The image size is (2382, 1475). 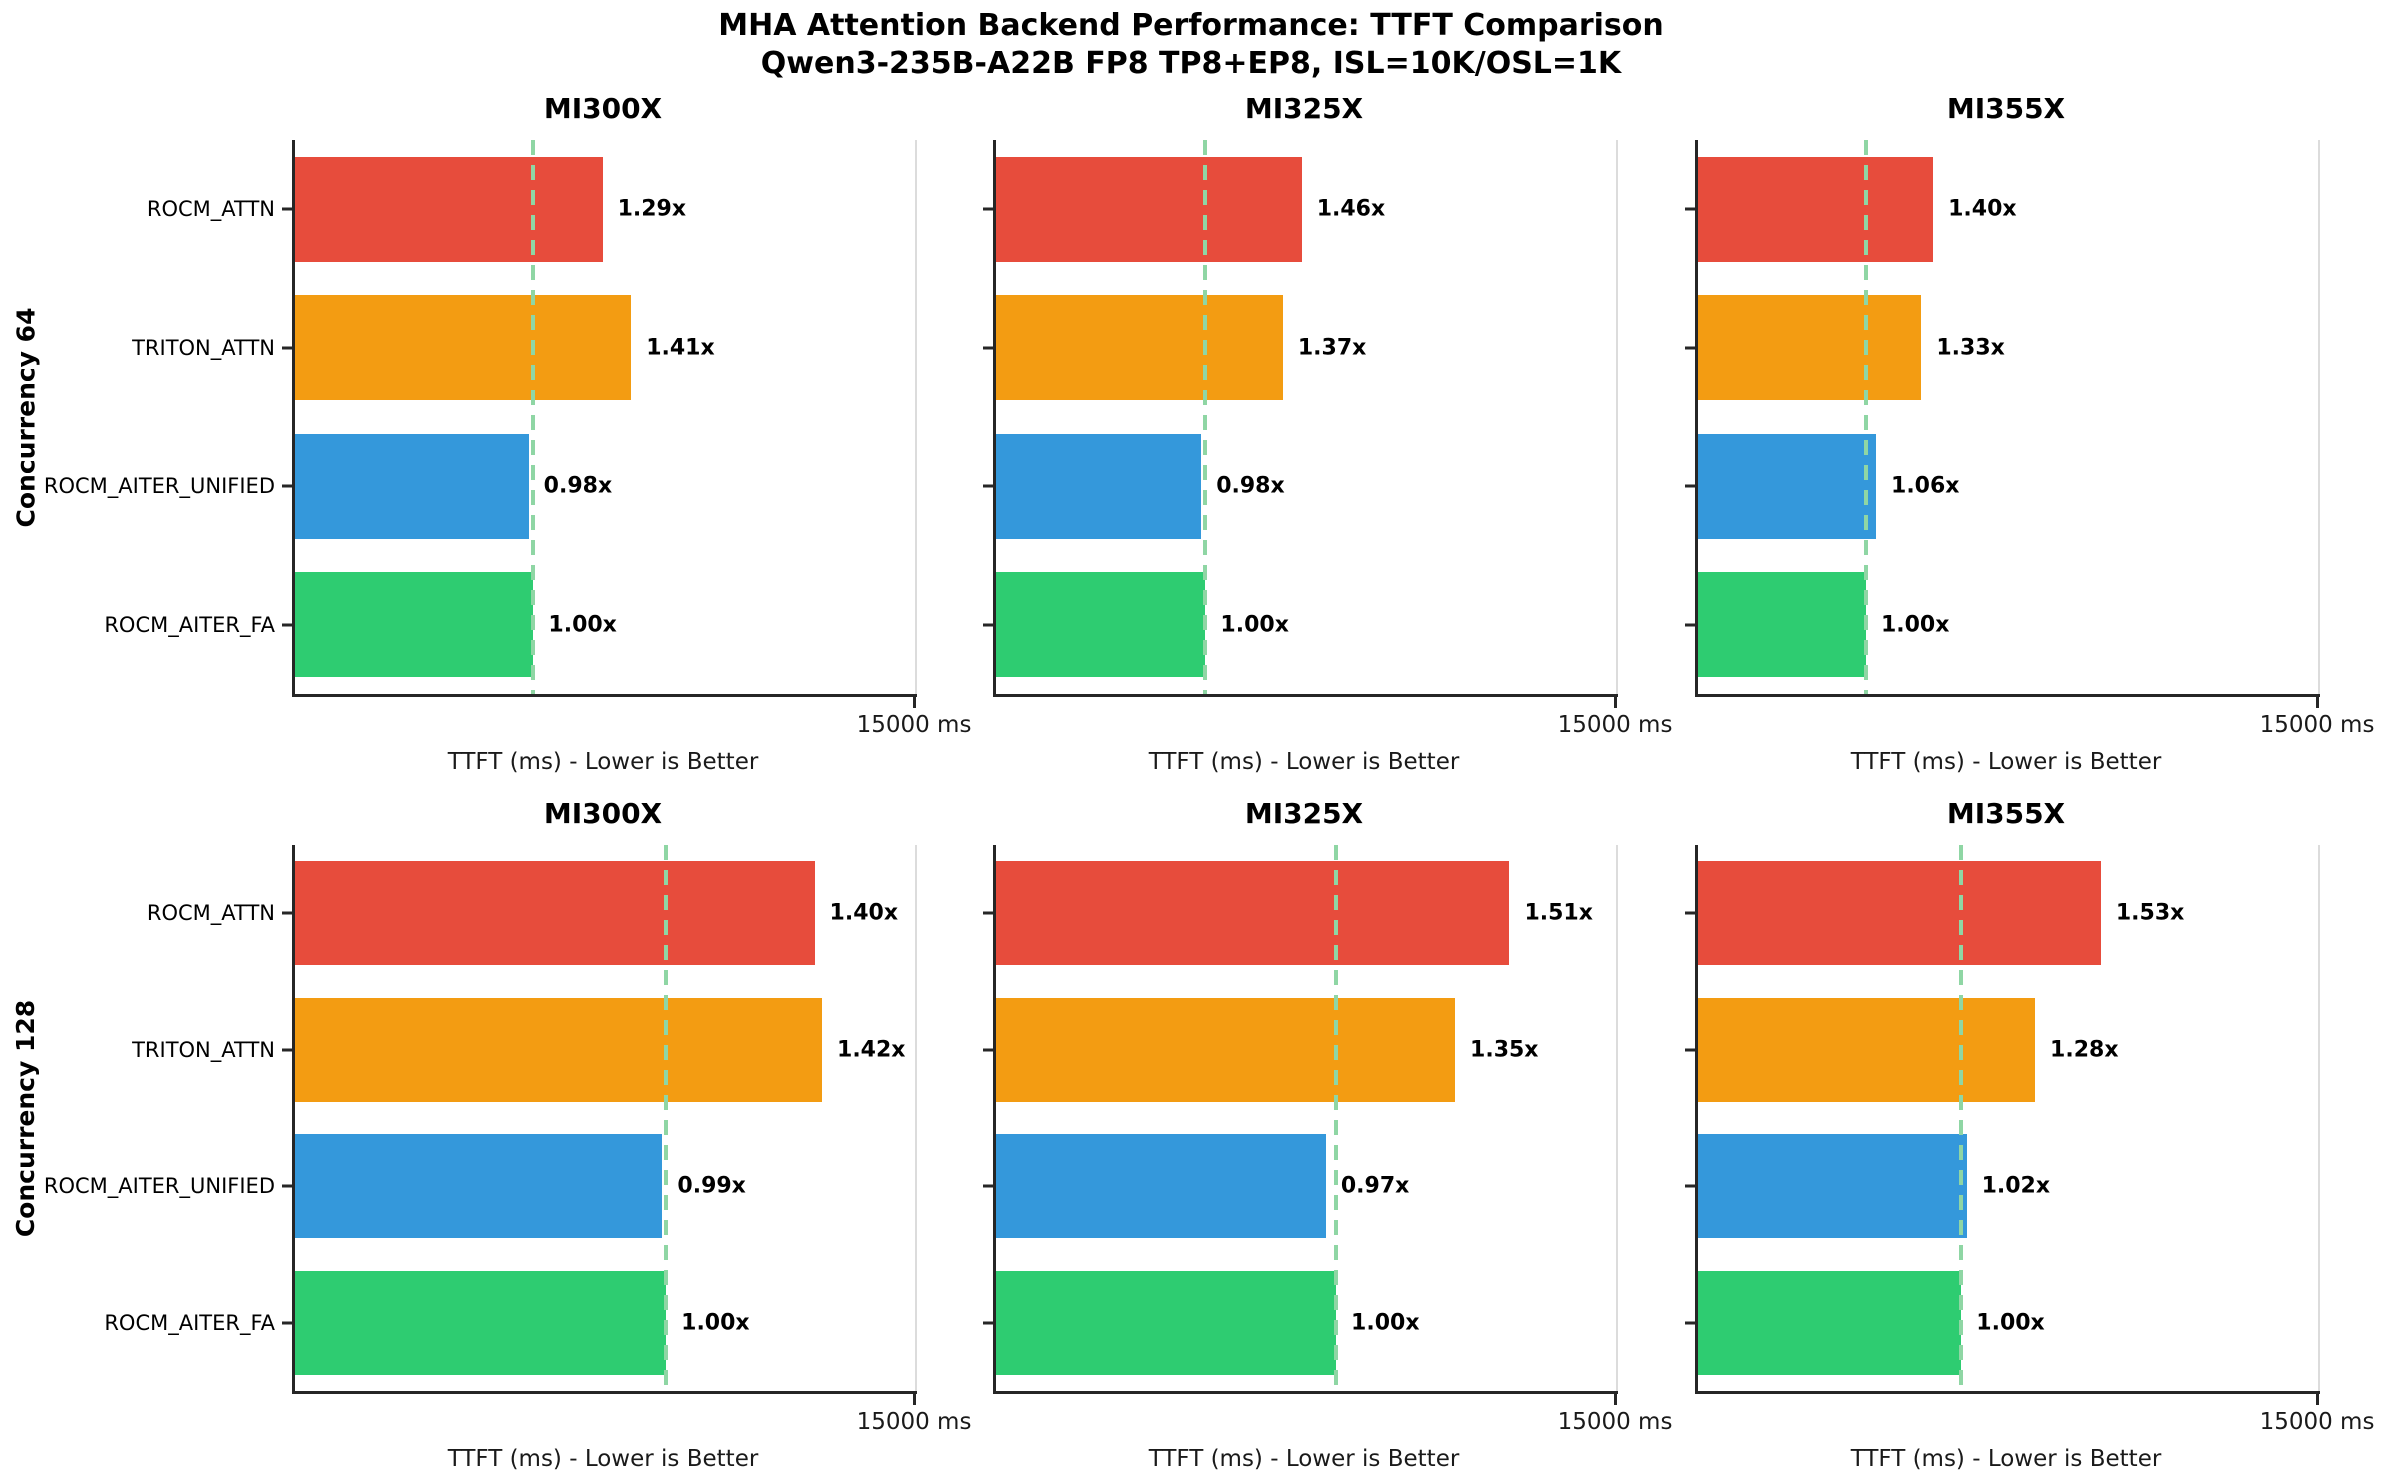 What do you see at coordinates (2006, 813) in the screenshot?
I see `subplot-title-mi355x-r1: MI355X` at bounding box center [2006, 813].